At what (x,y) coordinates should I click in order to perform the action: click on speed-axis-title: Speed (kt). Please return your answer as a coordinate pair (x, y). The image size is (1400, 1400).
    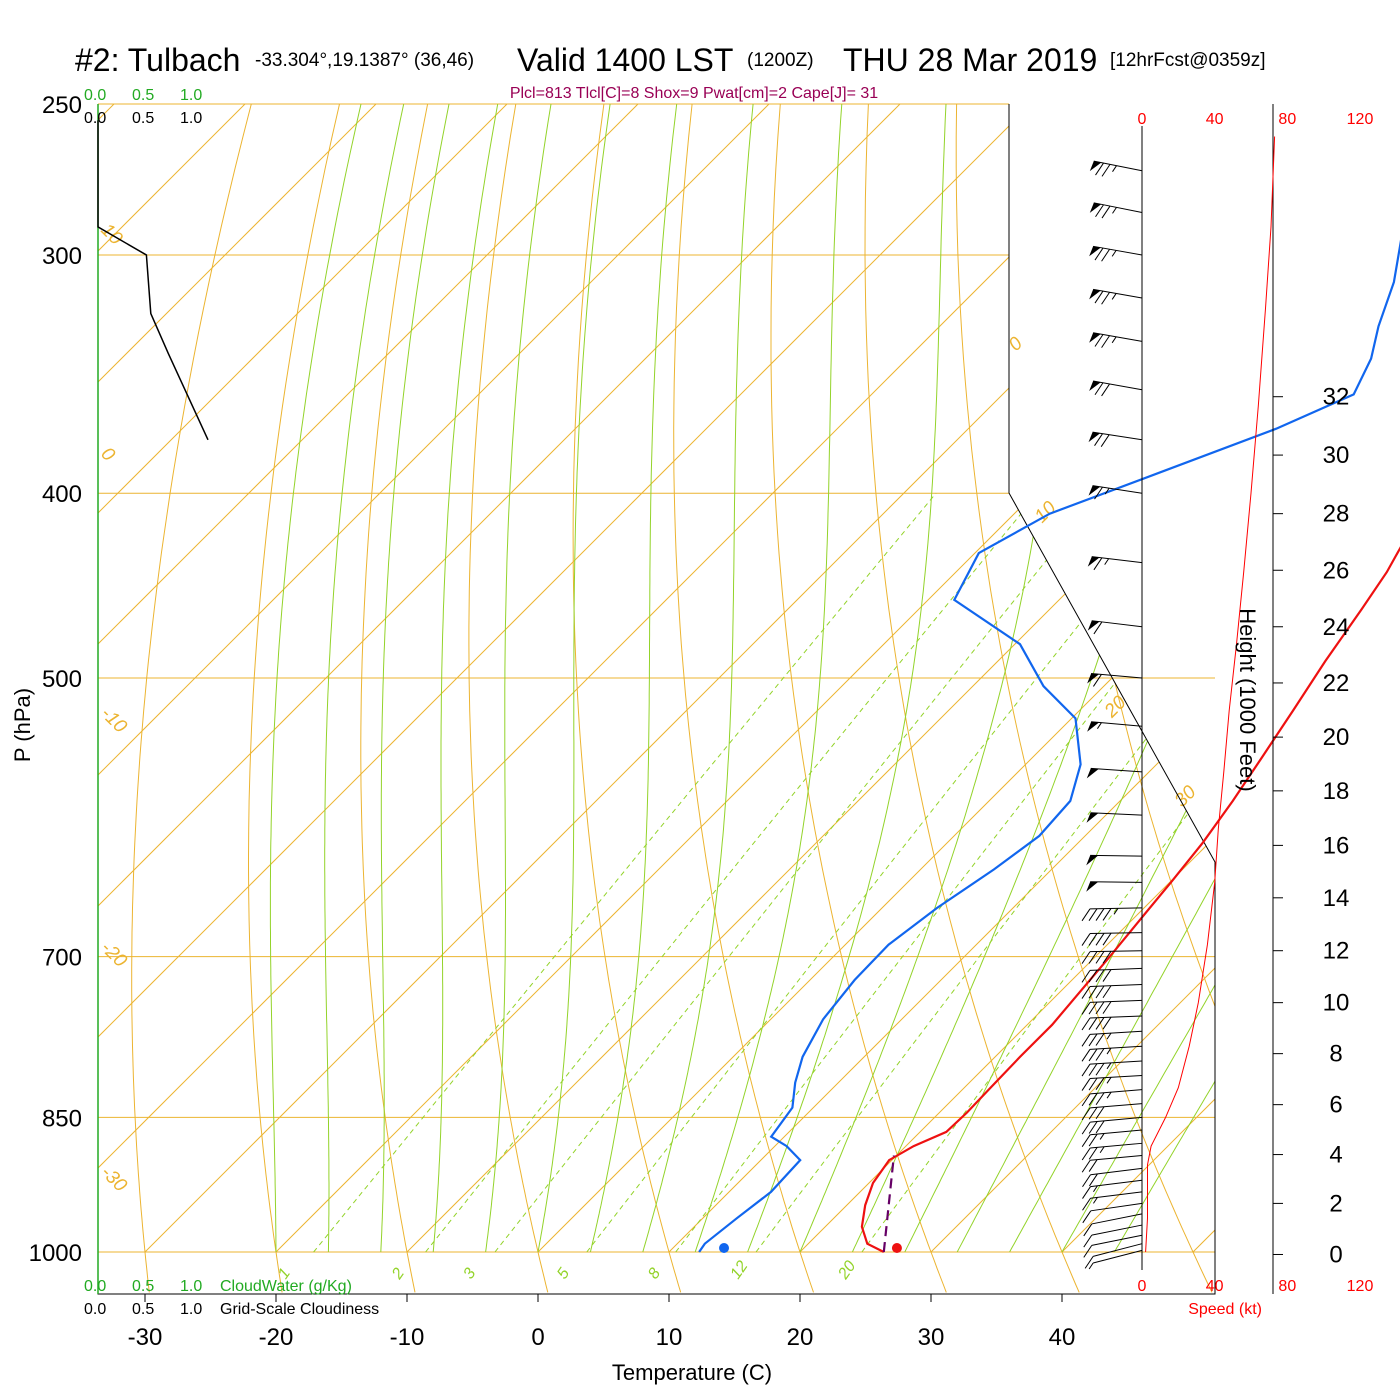
    Looking at the image, I should click on (1225, 1309).